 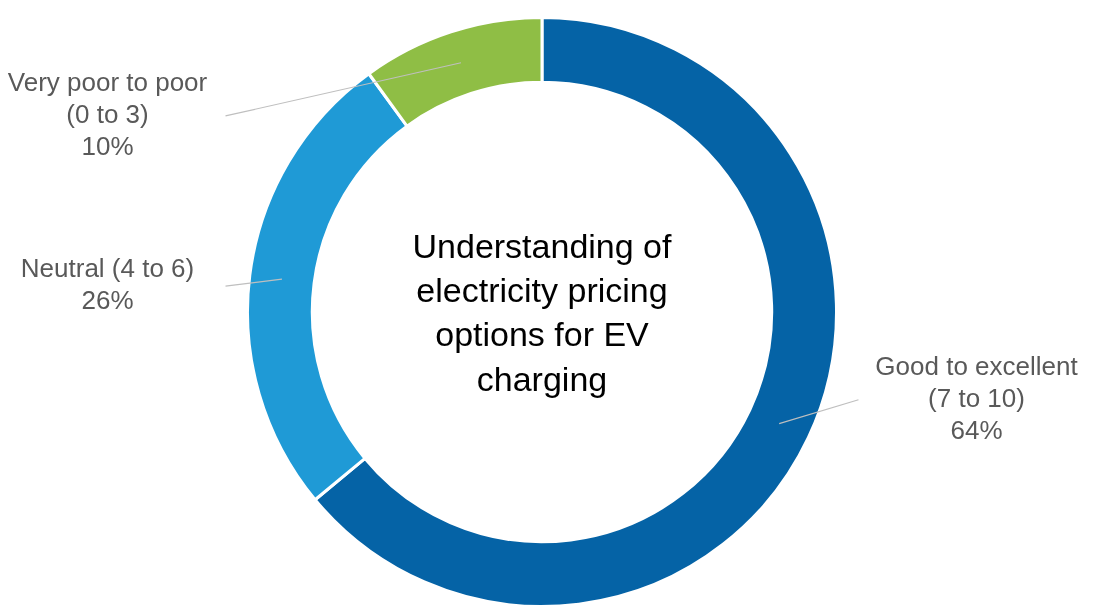 I want to click on slice-label: Good to excellent (7 to 10), so click(x=977, y=381).